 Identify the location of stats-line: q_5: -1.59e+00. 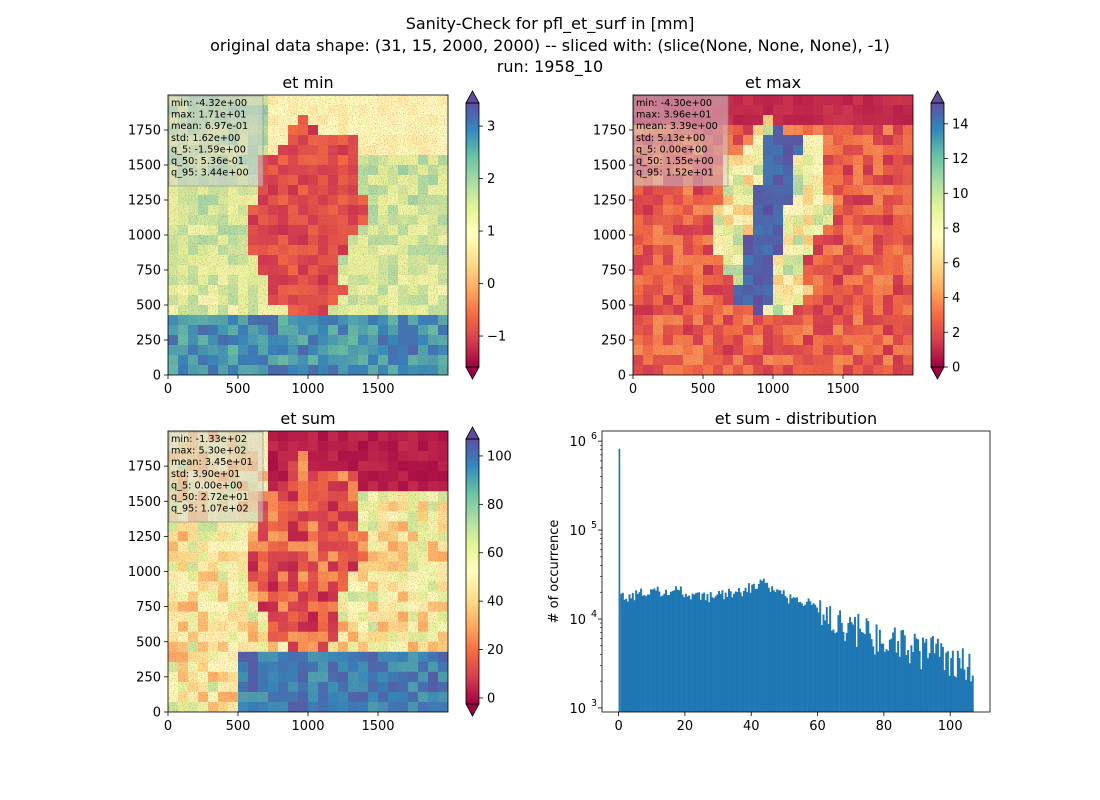
(208, 149).